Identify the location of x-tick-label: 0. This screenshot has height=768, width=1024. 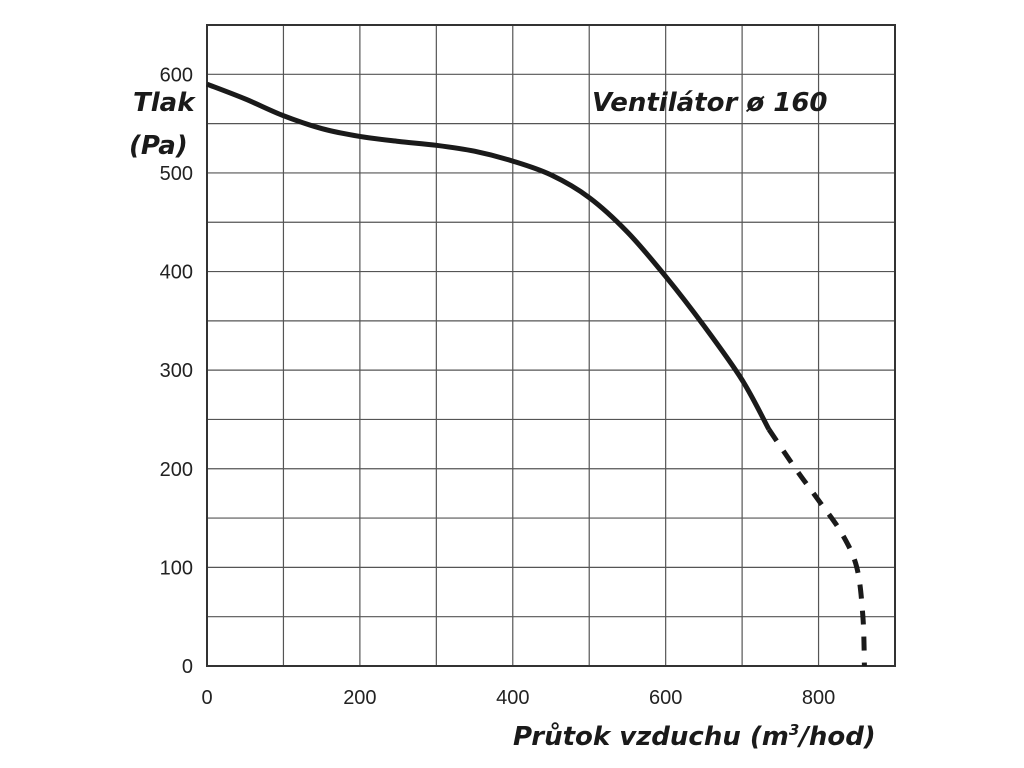
(206, 698).